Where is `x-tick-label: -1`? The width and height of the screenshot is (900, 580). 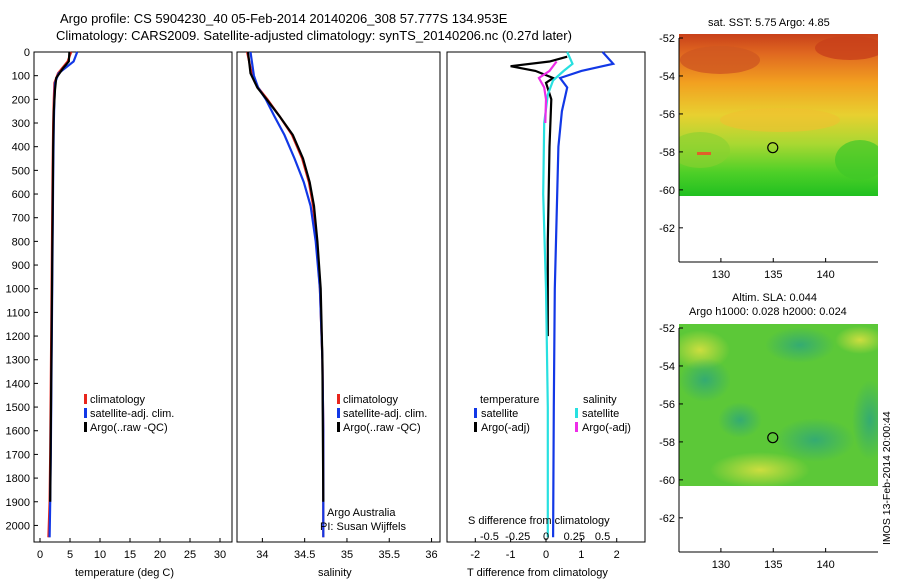 x-tick-label: -1 is located at coordinates (511, 555).